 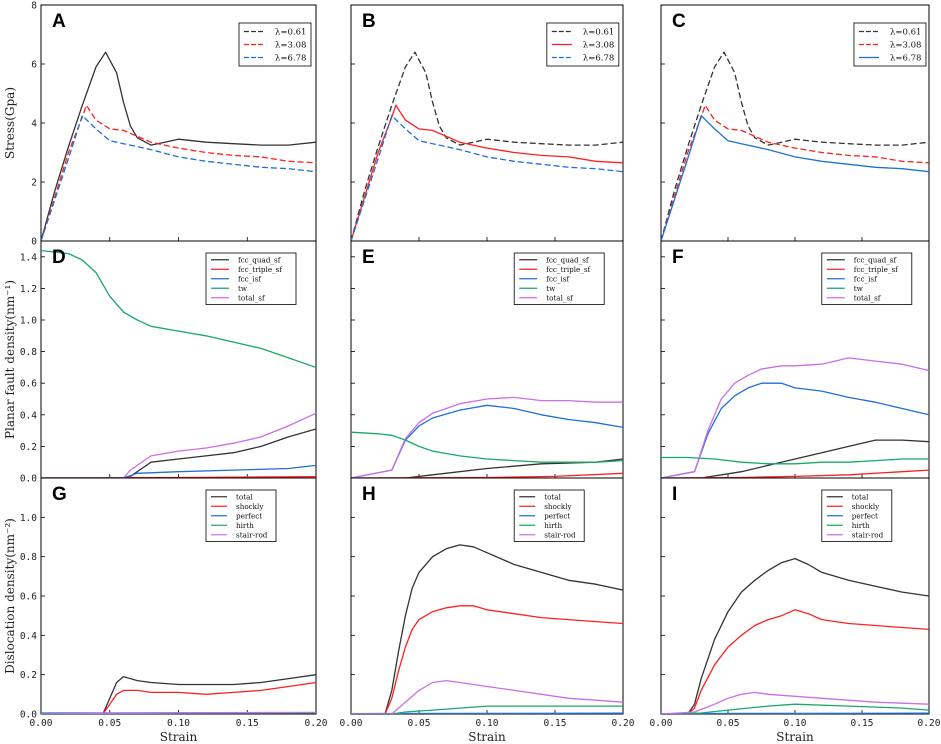 I want to click on x-axis-label: Strain, so click(x=487, y=737).